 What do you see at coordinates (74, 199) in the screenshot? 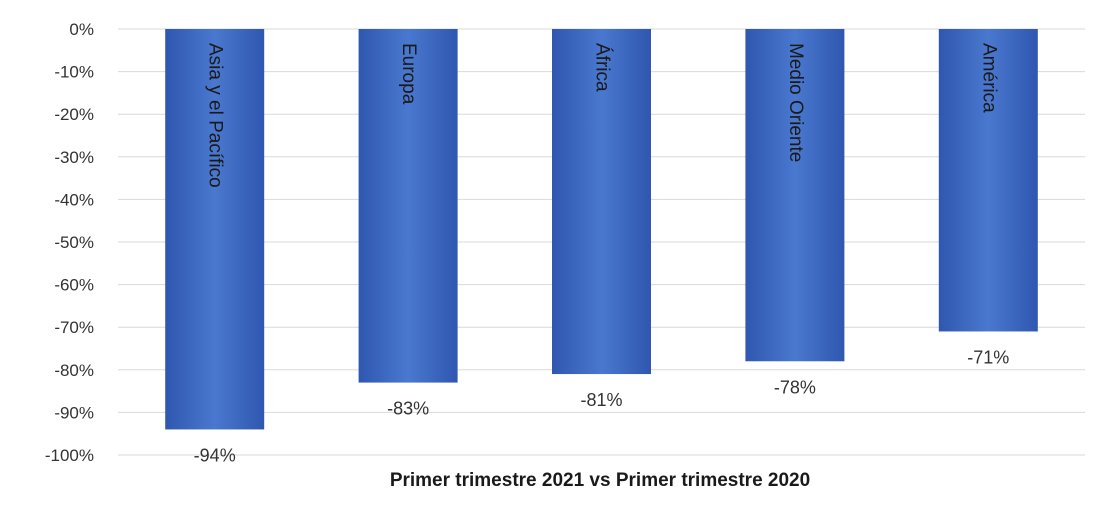
I see `y-tick-label: -40%` at bounding box center [74, 199].